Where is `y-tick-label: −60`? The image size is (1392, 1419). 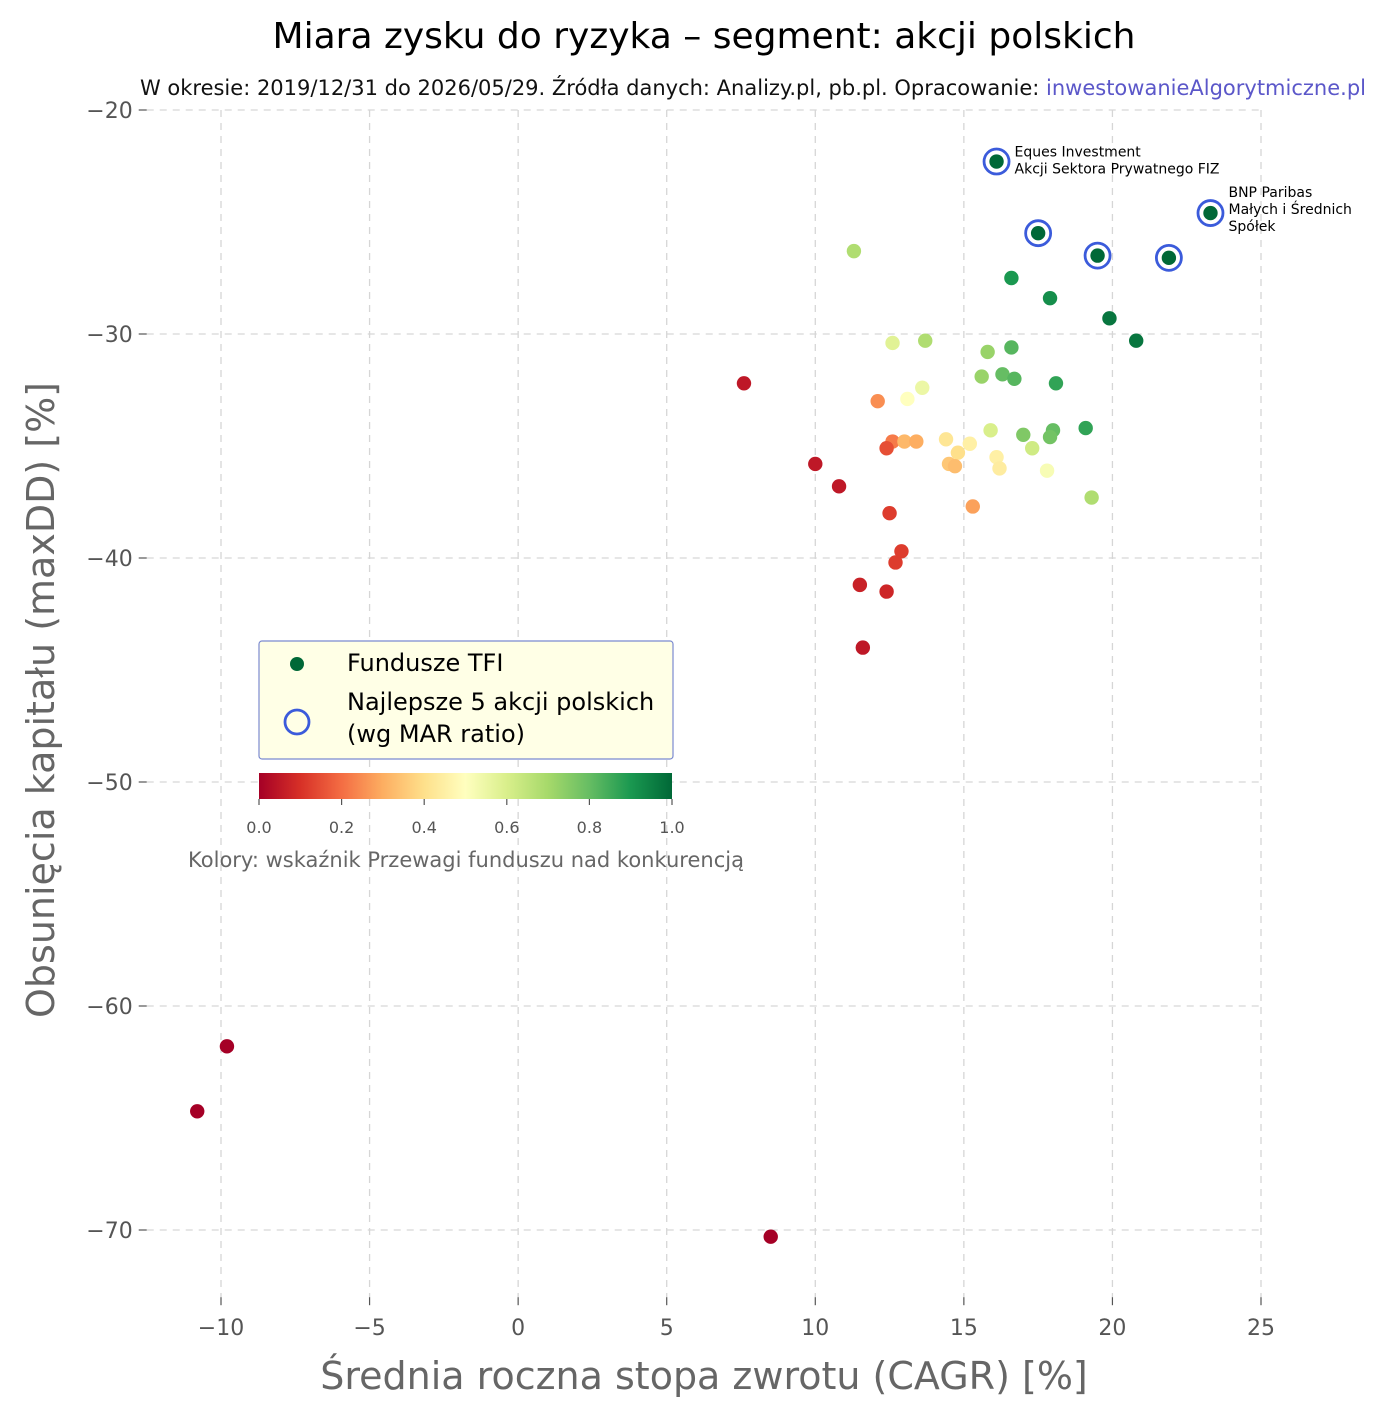 y-tick-label: −60 is located at coordinates (109, 1007).